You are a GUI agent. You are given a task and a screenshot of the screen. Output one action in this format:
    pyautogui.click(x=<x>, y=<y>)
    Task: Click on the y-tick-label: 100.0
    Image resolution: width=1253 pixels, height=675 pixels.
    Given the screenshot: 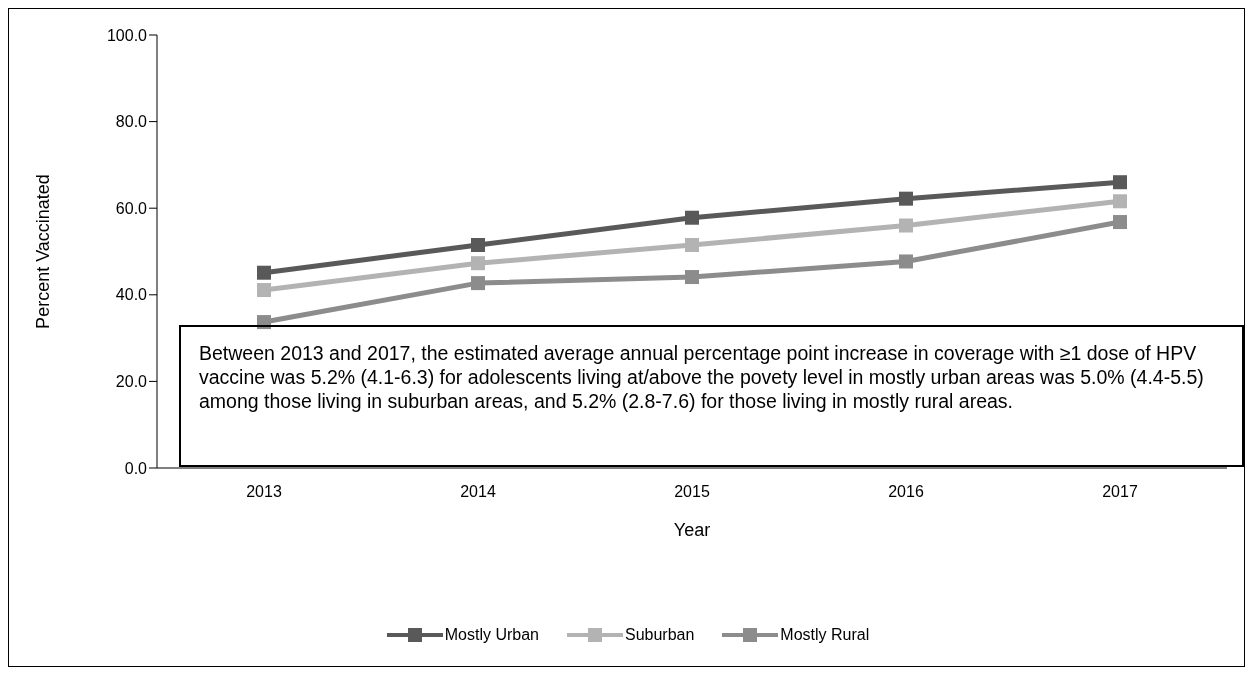 What is the action you would take?
    pyautogui.click(x=127, y=35)
    